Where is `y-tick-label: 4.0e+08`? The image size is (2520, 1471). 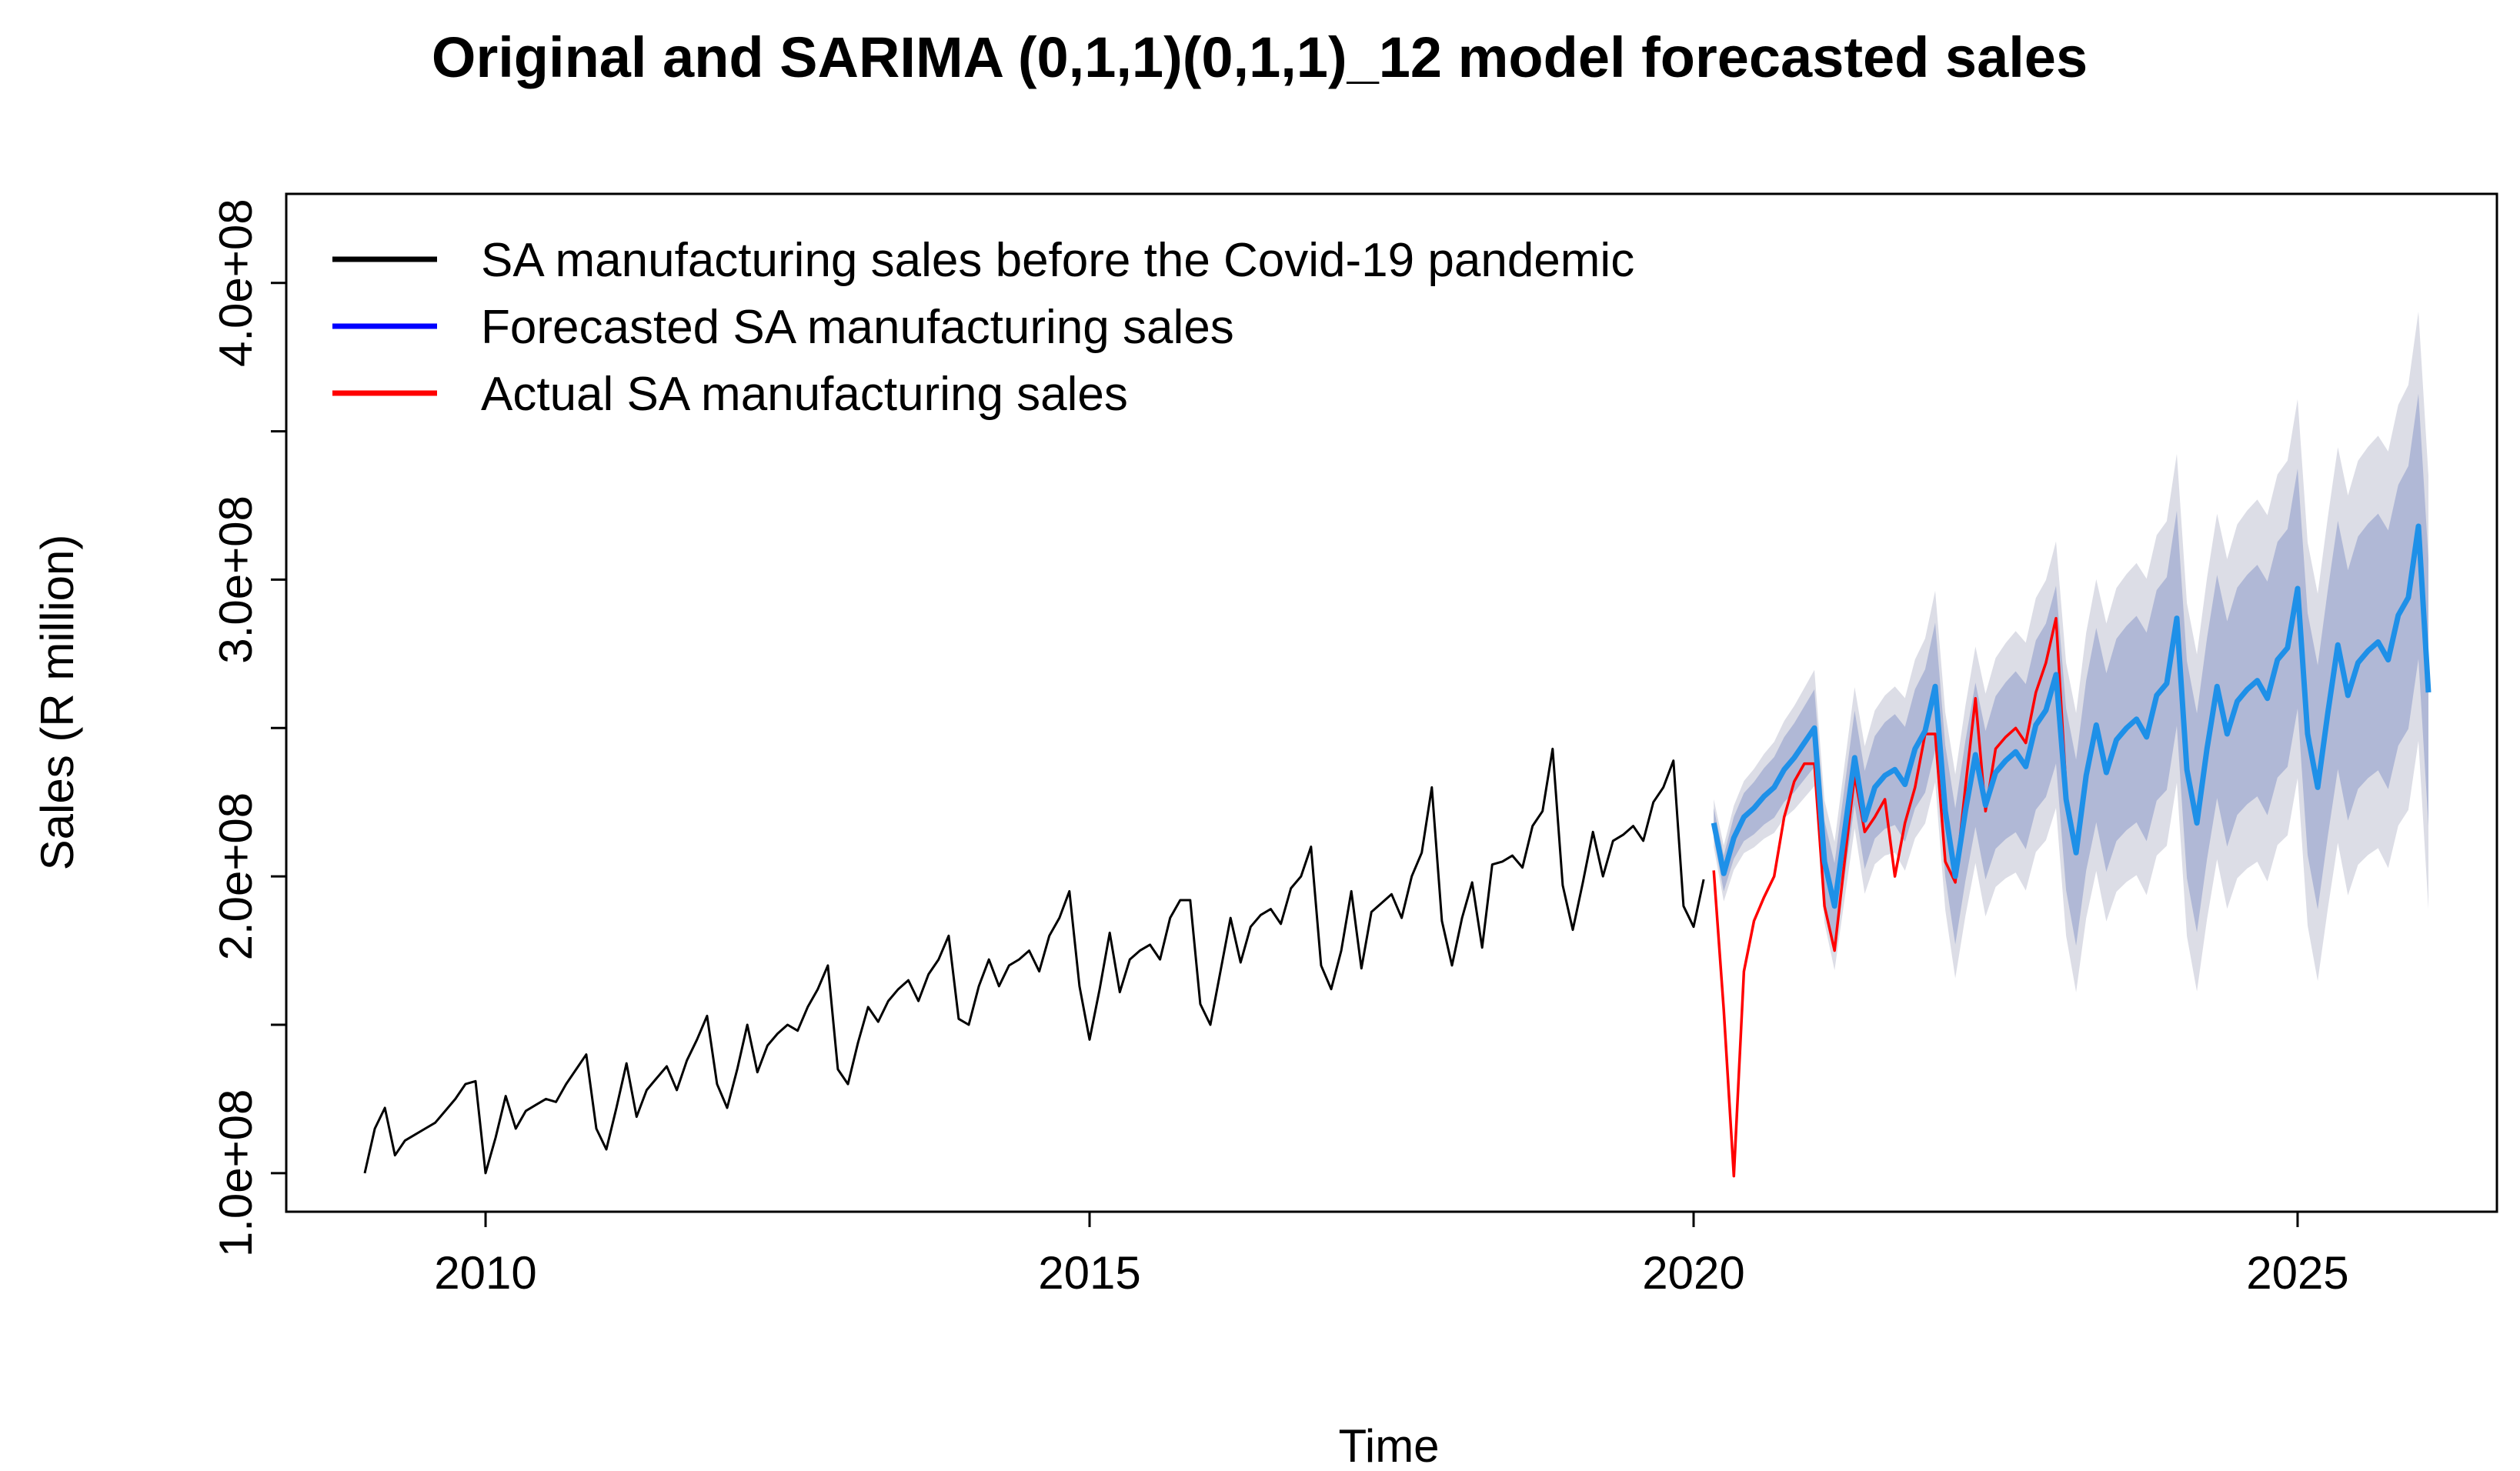
y-tick-label: 4.0e+08 is located at coordinates (236, 282).